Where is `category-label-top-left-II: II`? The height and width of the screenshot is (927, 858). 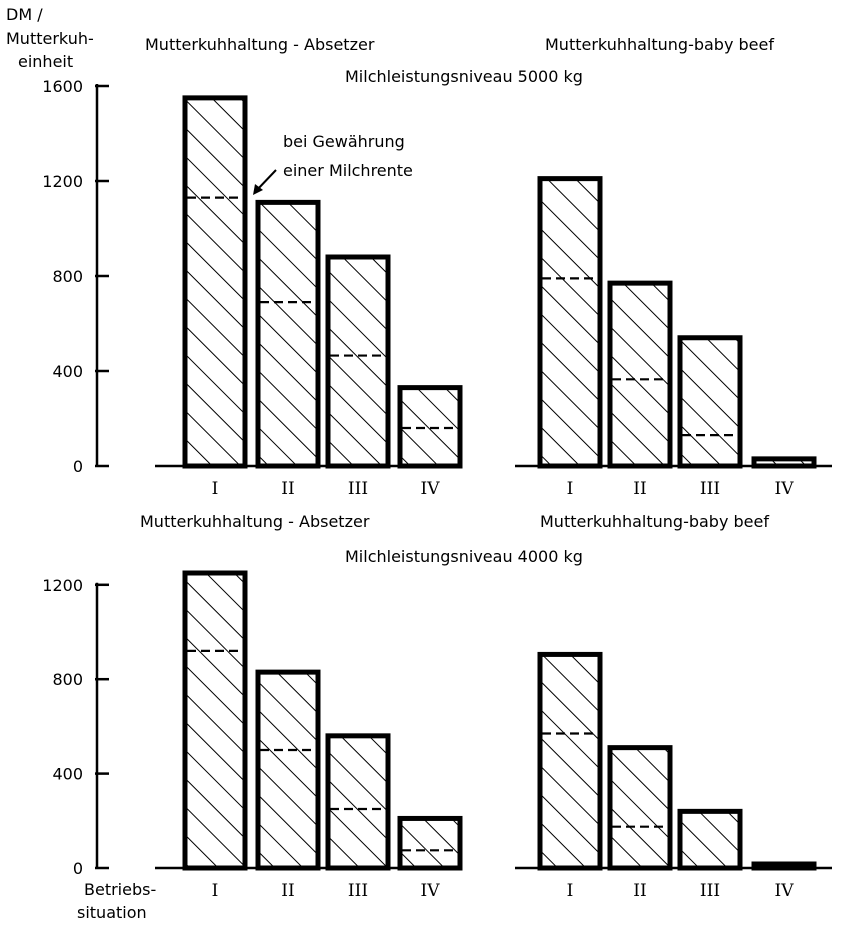 category-label-top-left-II: II is located at coordinates (287, 489).